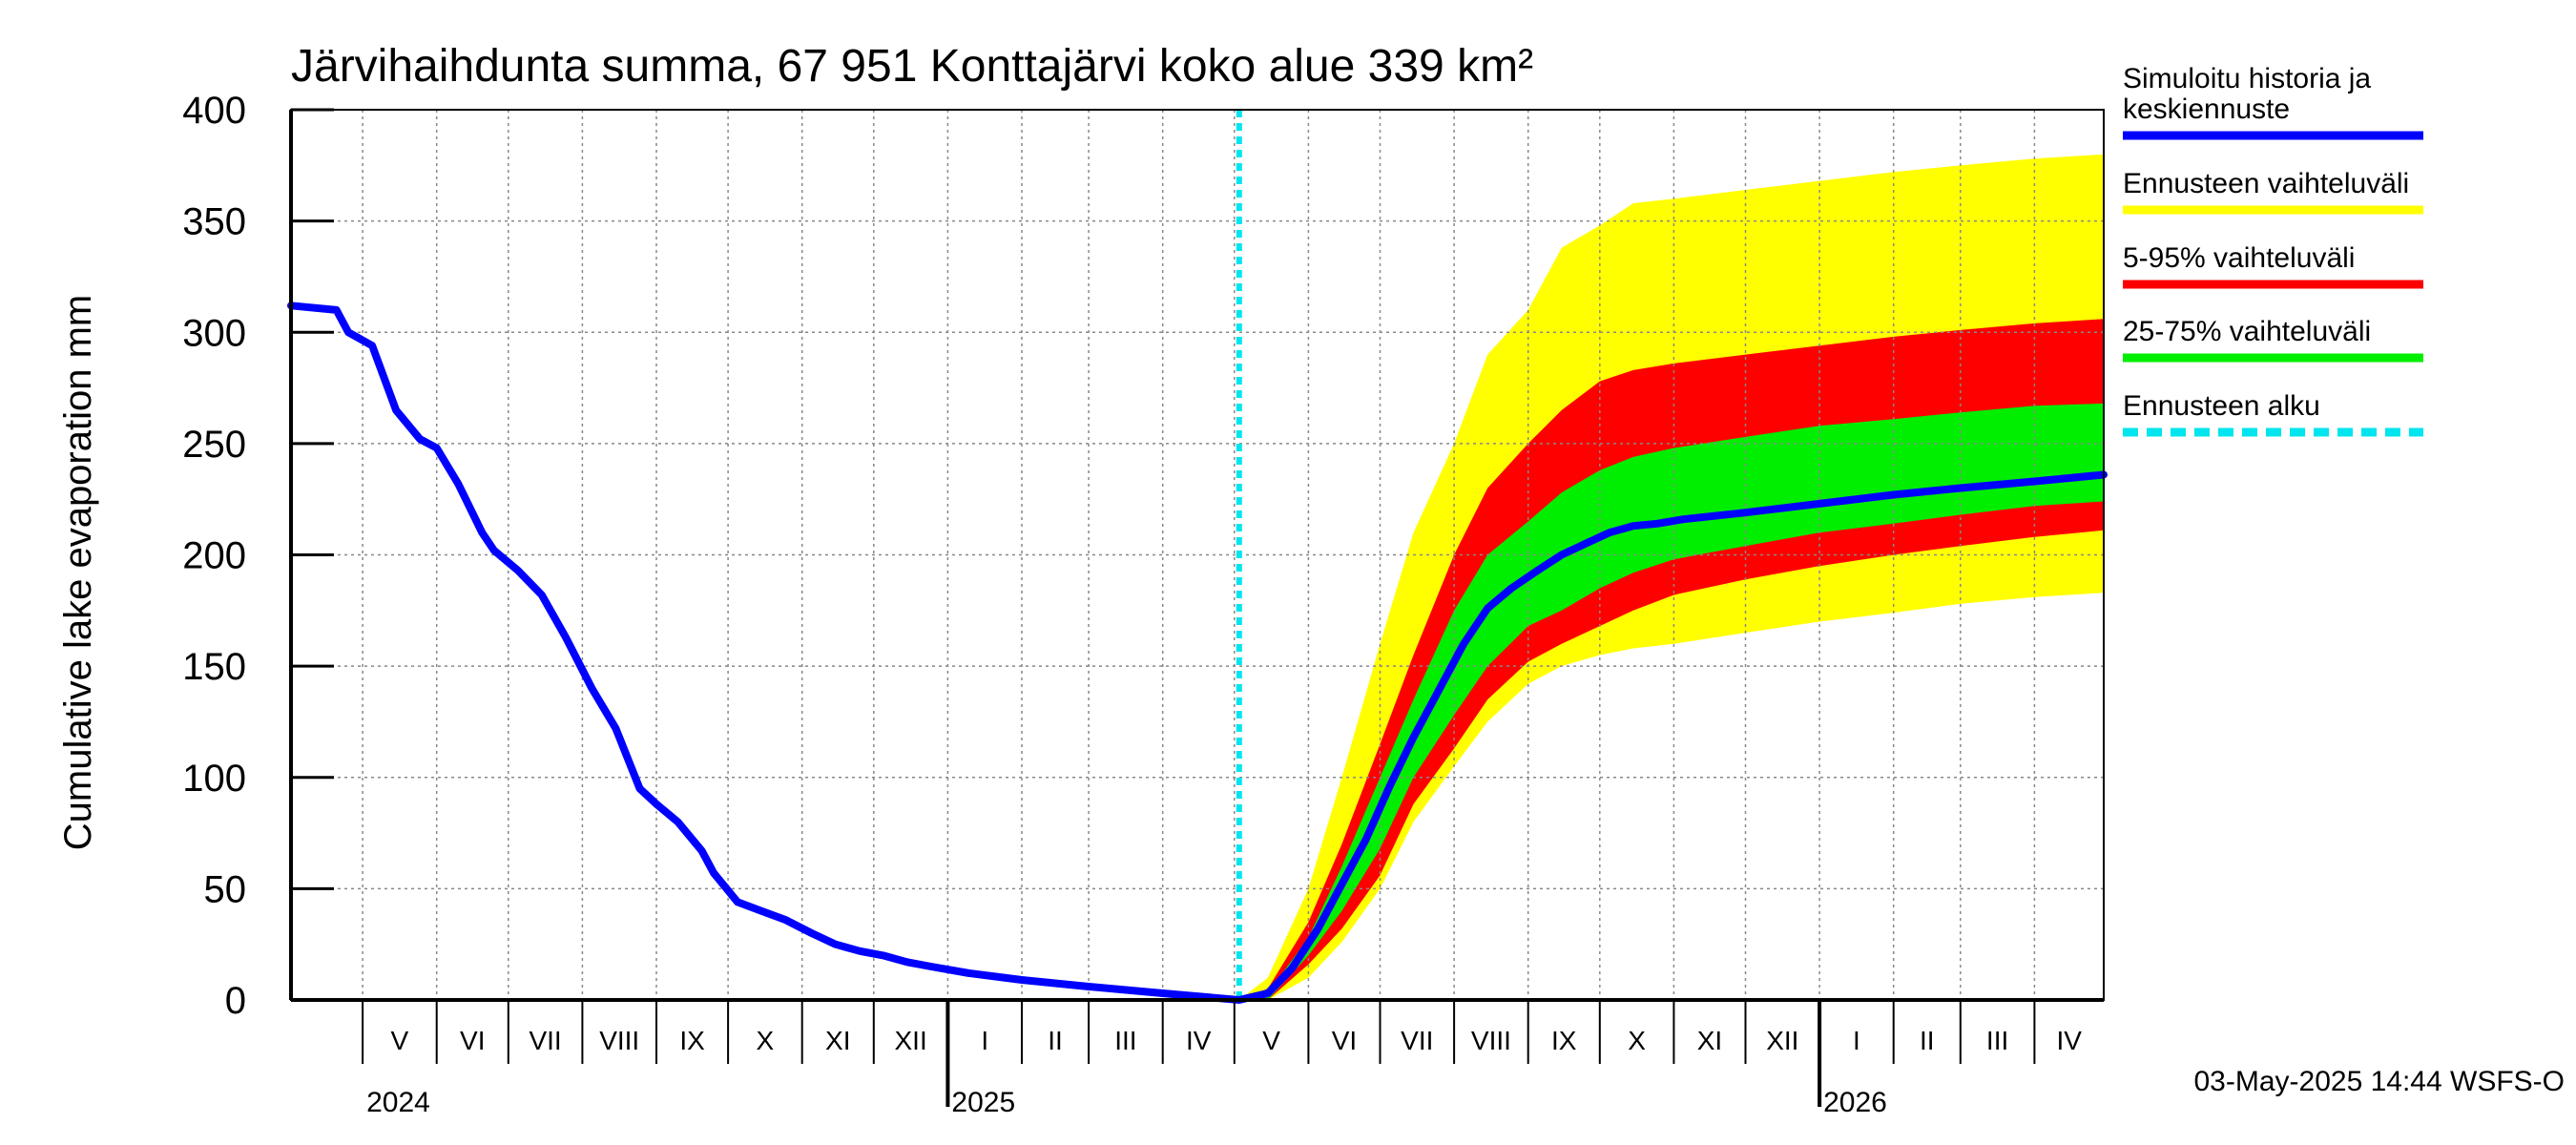 Image resolution: width=2576 pixels, height=1145 pixels. Describe the element at coordinates (214, 333) in the screenshot. I see `y-tick-label: 300` at that location.